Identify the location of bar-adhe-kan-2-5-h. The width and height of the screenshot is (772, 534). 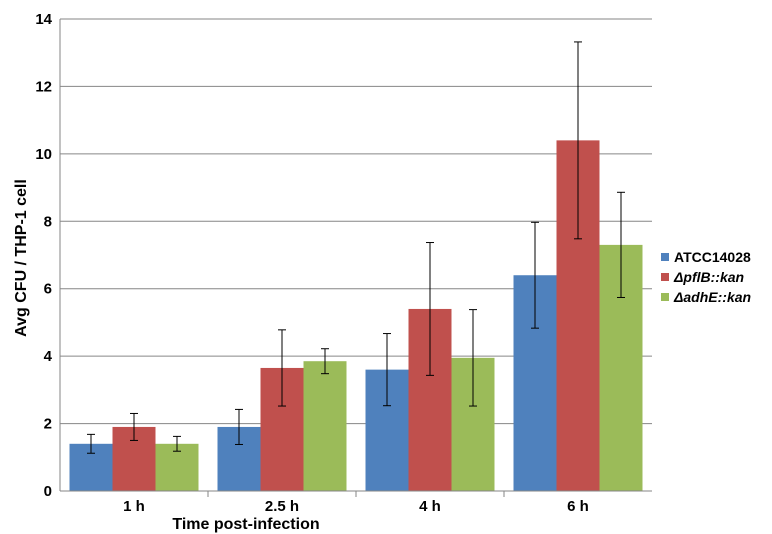
(325, 426).